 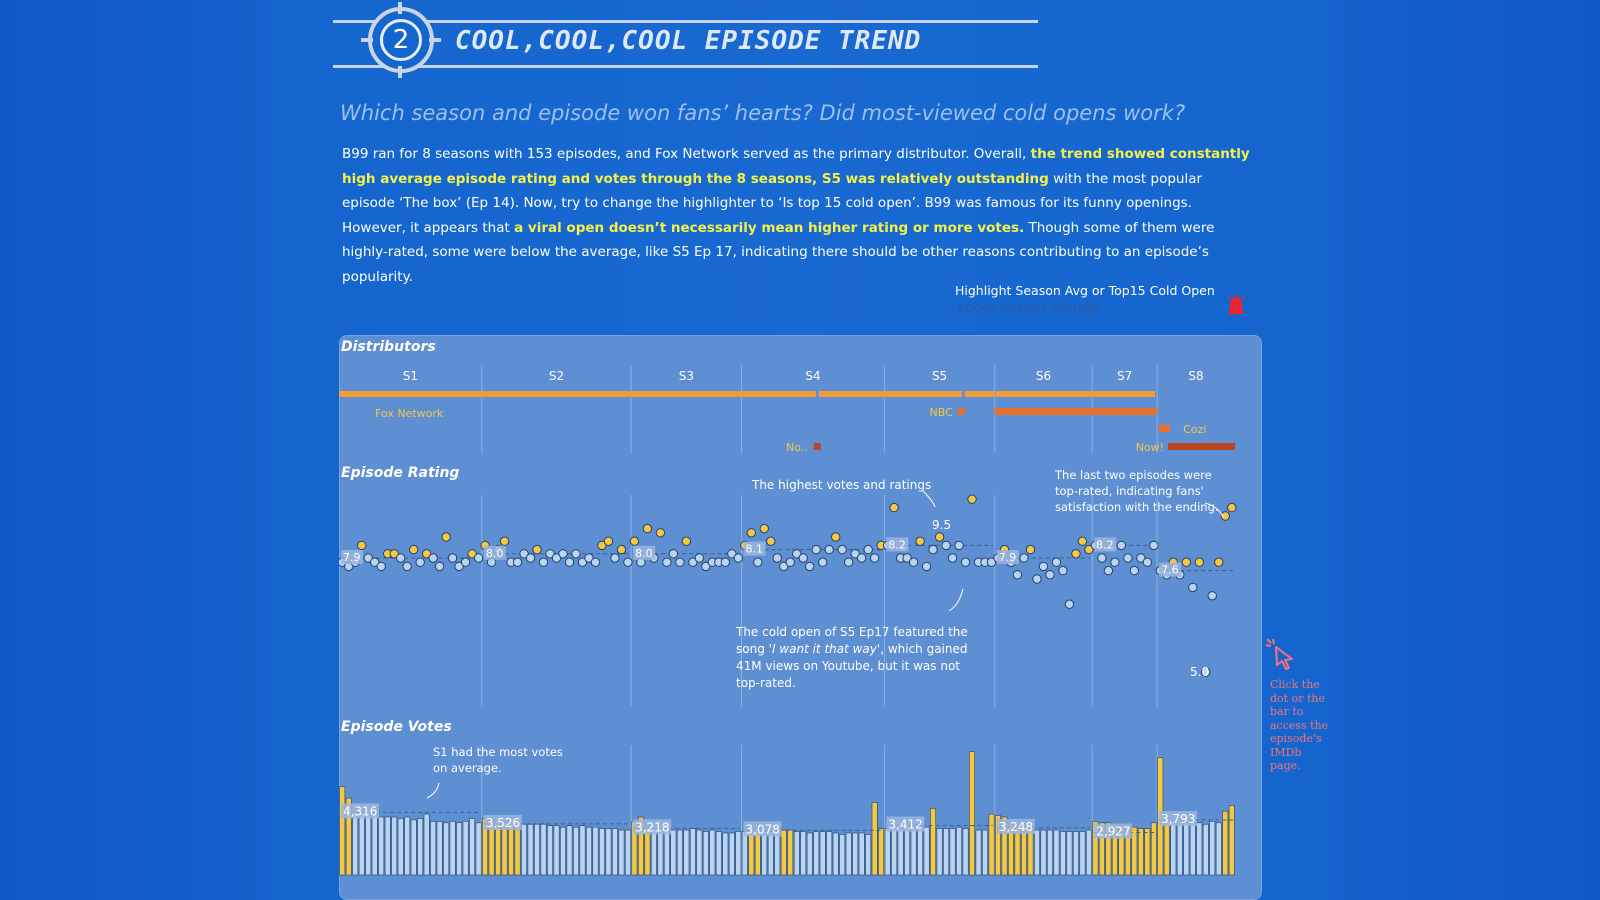 I want to click on nbc-bar, so click(x=1076, y=411).